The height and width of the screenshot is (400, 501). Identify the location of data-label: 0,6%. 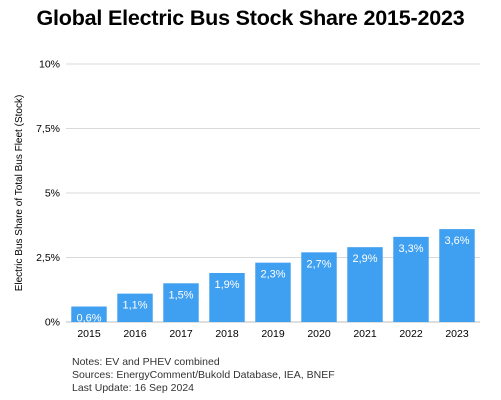
(88, 319).